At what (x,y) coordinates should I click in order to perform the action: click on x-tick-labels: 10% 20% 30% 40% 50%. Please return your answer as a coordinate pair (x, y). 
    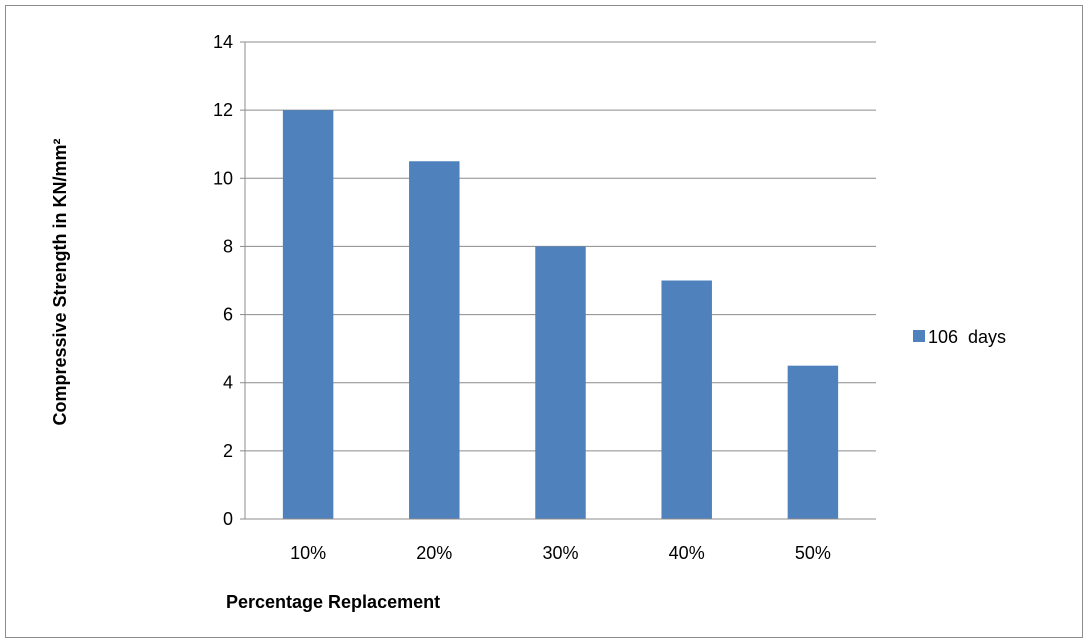
    Looking at the image, I should click on (560, 553).